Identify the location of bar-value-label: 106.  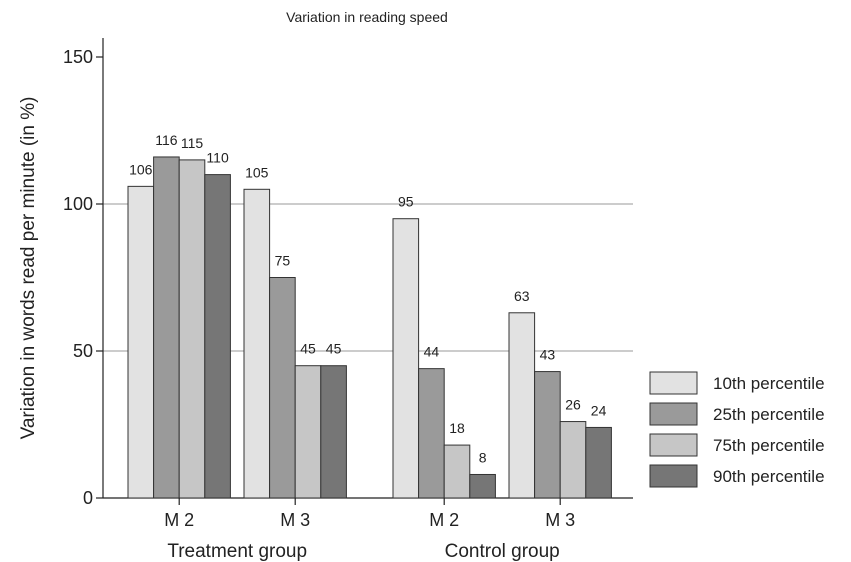
(141, 169).